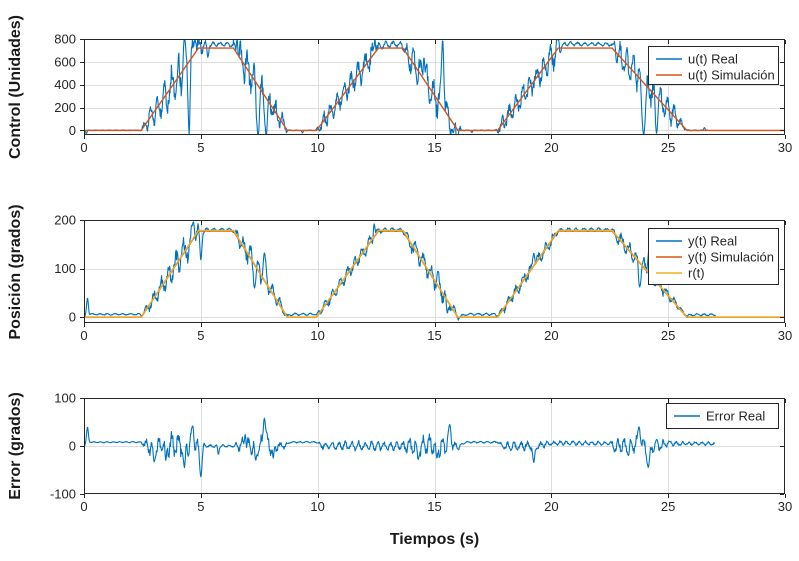 Image resolution: width=799 pixels, height=561 pixels. I want to click on ytick-label: -100, so click(63, 494).